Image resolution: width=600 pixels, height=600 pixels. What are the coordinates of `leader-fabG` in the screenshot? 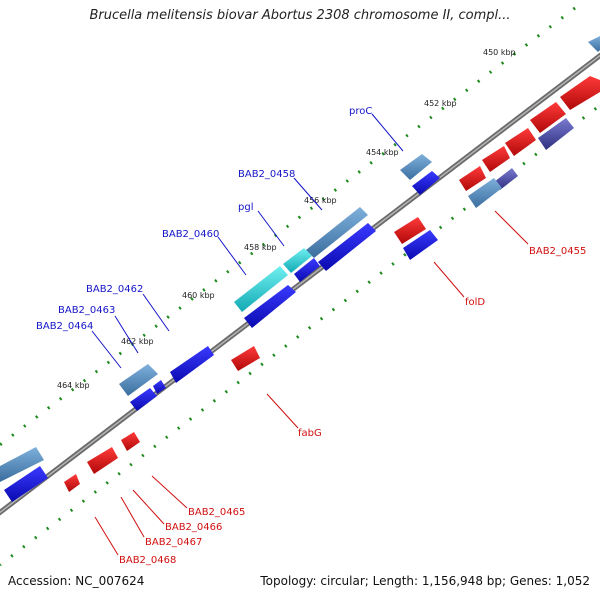 It's located at (282, 411).